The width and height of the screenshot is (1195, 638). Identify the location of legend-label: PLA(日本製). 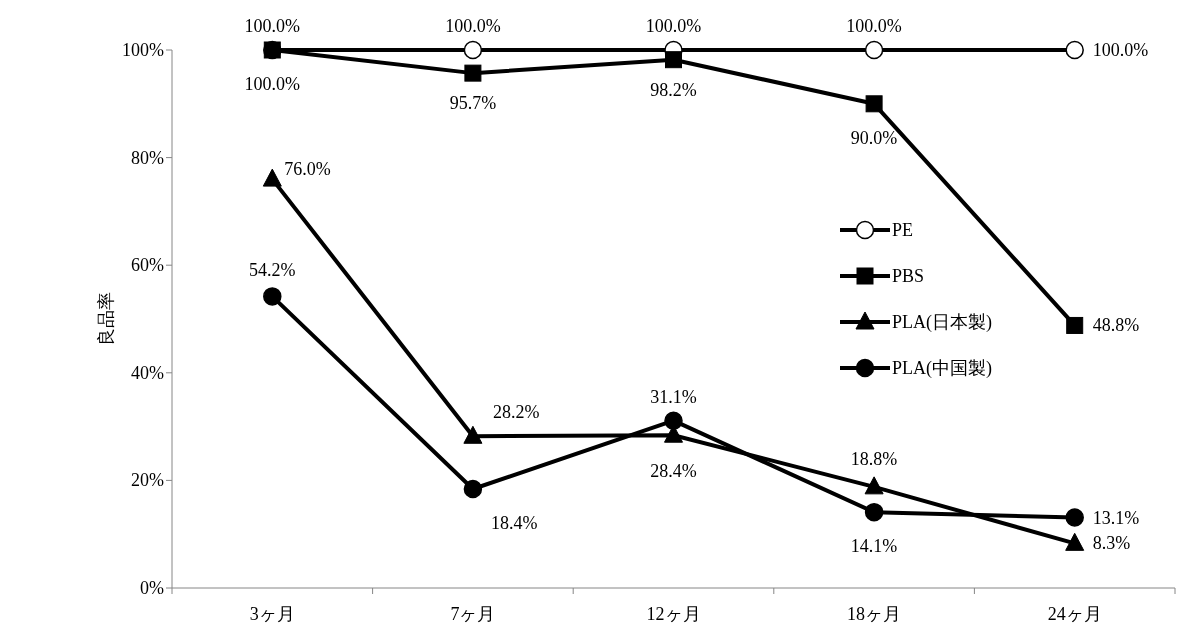
(942, 322).